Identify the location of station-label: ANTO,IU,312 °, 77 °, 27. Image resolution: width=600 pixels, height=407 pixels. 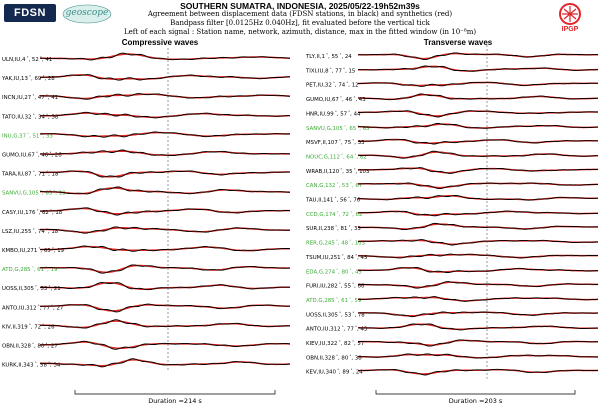
(32, 307).